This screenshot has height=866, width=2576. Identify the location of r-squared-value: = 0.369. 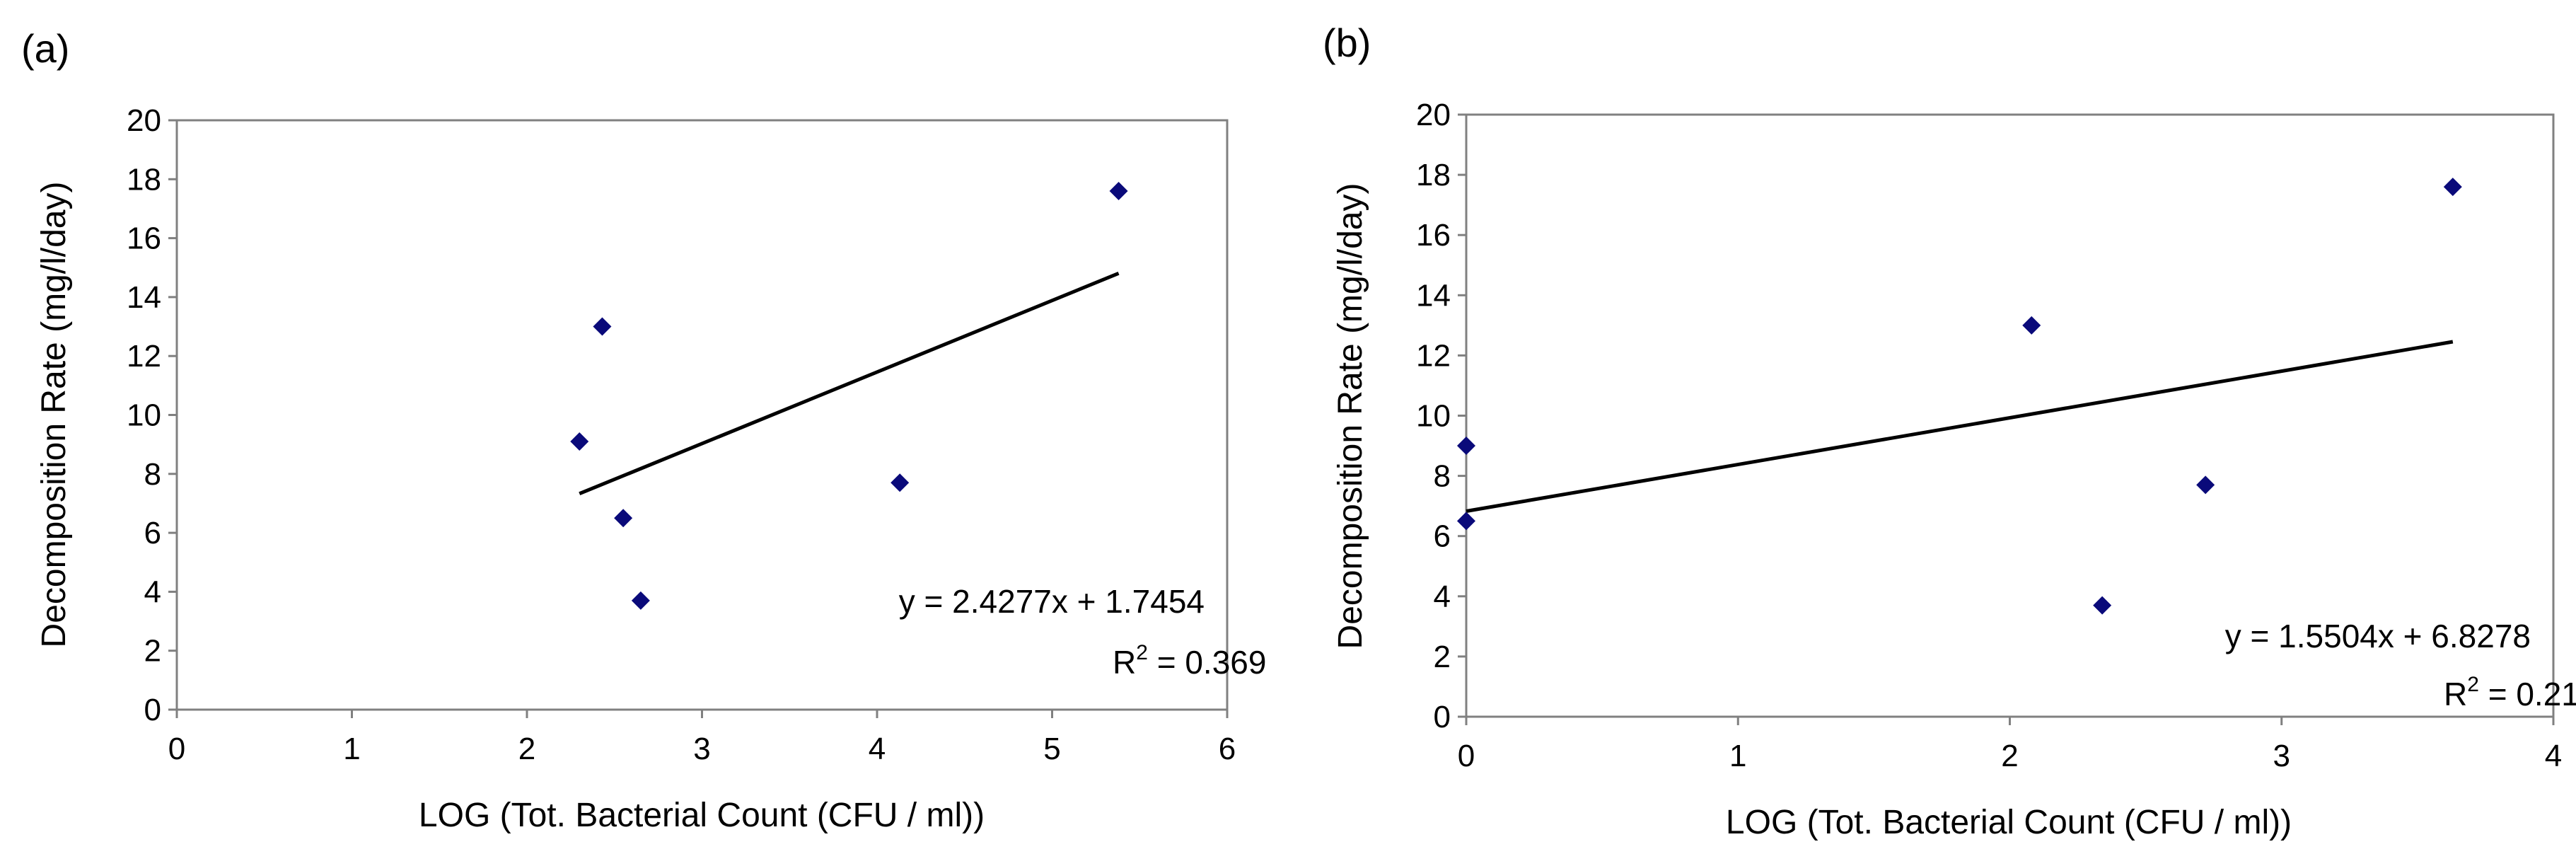
(1207, 662).